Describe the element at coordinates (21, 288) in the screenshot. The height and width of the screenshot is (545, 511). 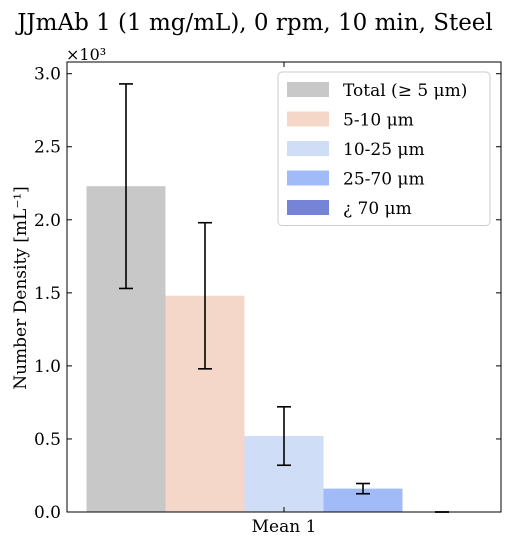
I see `y-axis-label: Number Density [mL⁻¹]` at that location.